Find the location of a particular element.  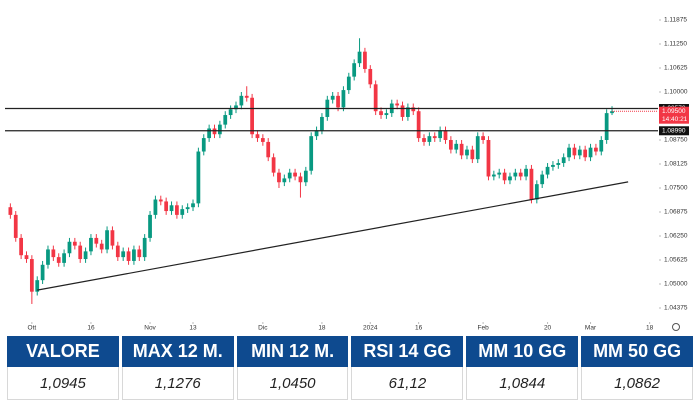

header-cell: VALORE is located at coordinates (63, 351).